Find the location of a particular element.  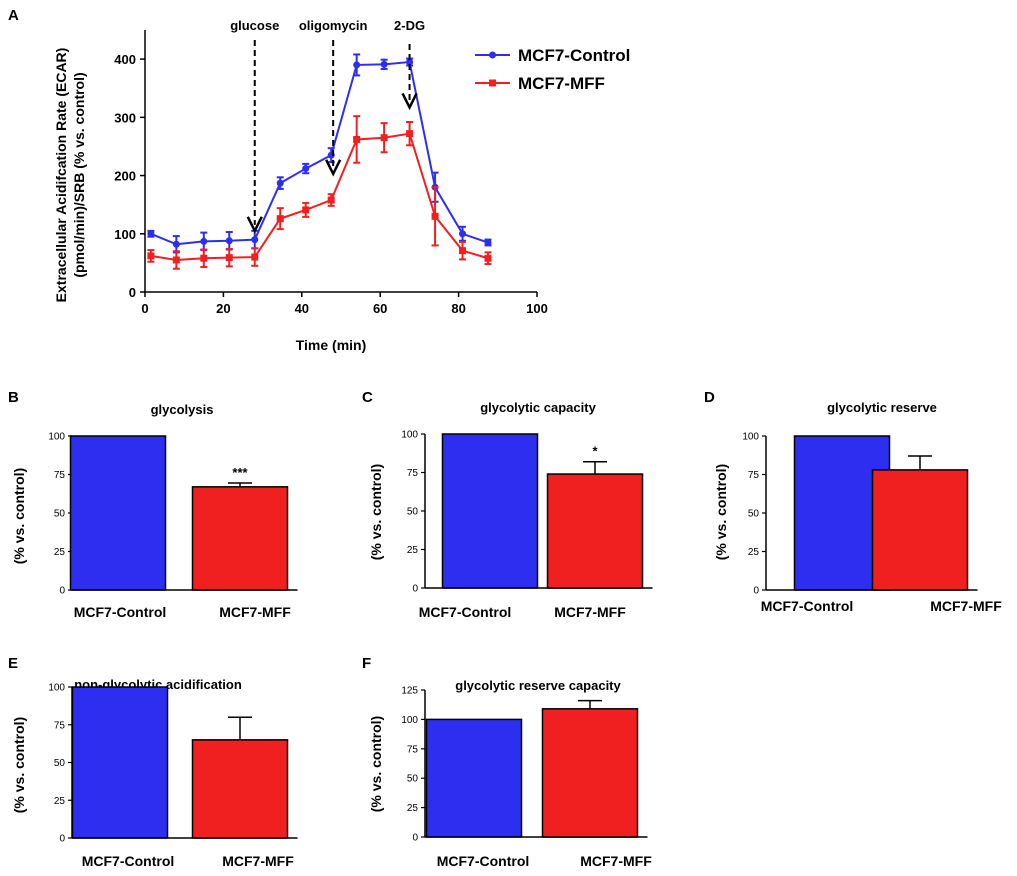

x-tick-label: 20 is located at coordinates (223, 308).